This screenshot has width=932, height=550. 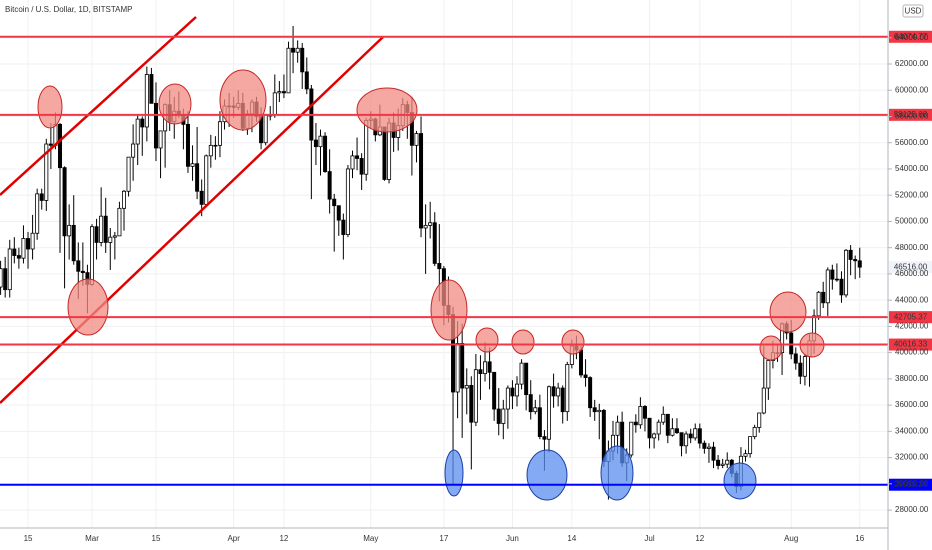 What do you see at coordinates (912, 299) in the screenshot?
I see `y-tick-label: 44000.00` at bounding box center [912, 299].